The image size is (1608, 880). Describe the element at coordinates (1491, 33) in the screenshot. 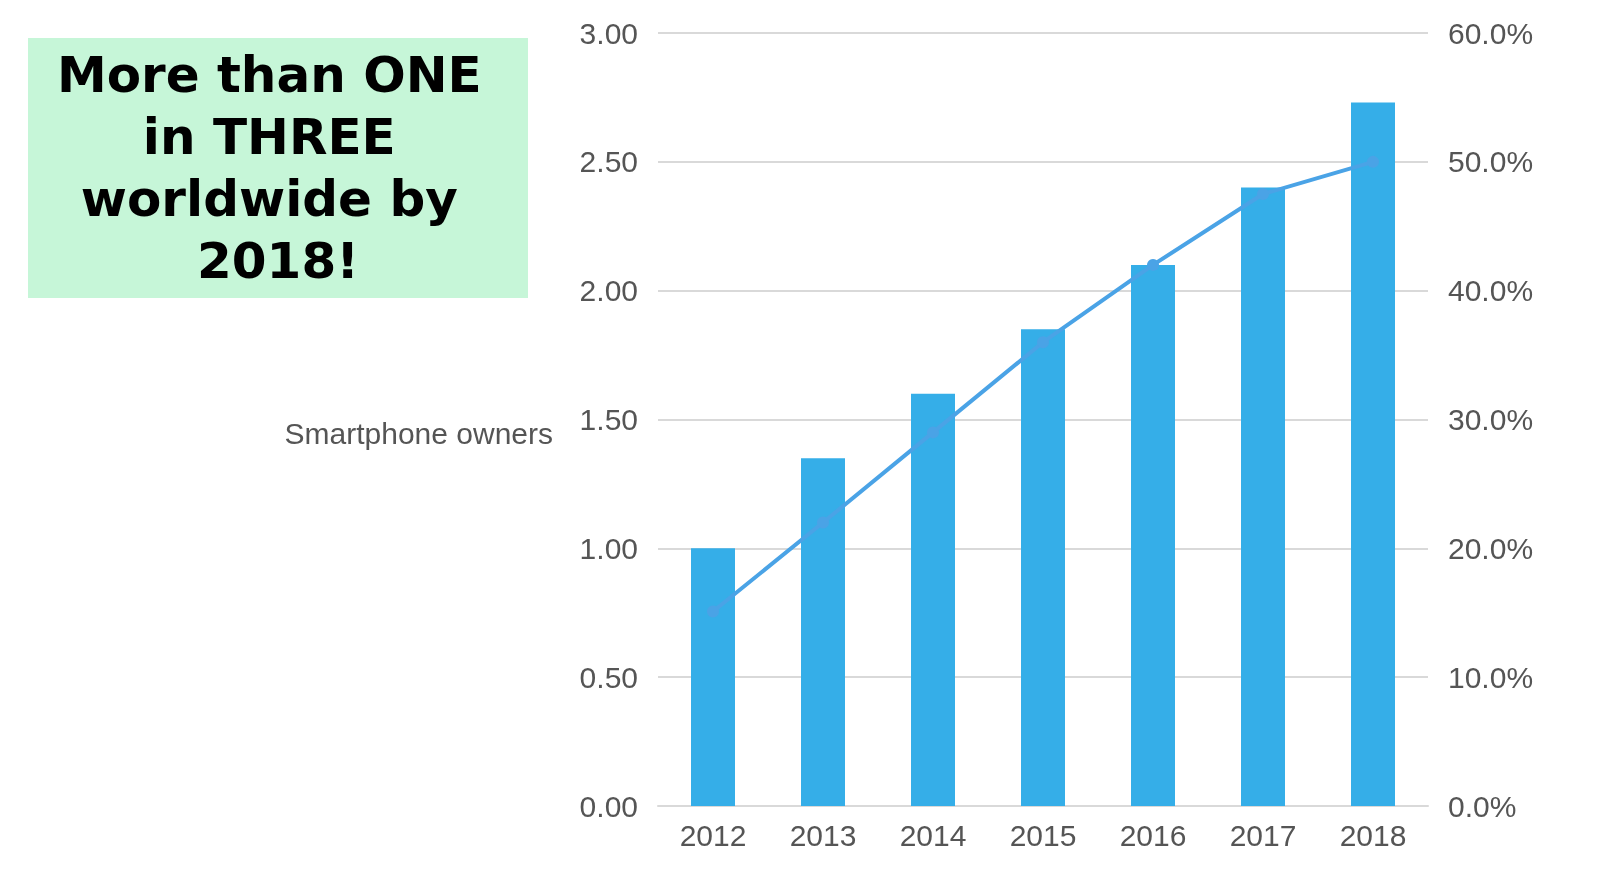

I see `y2-tick-label: 60.0%` at that location.